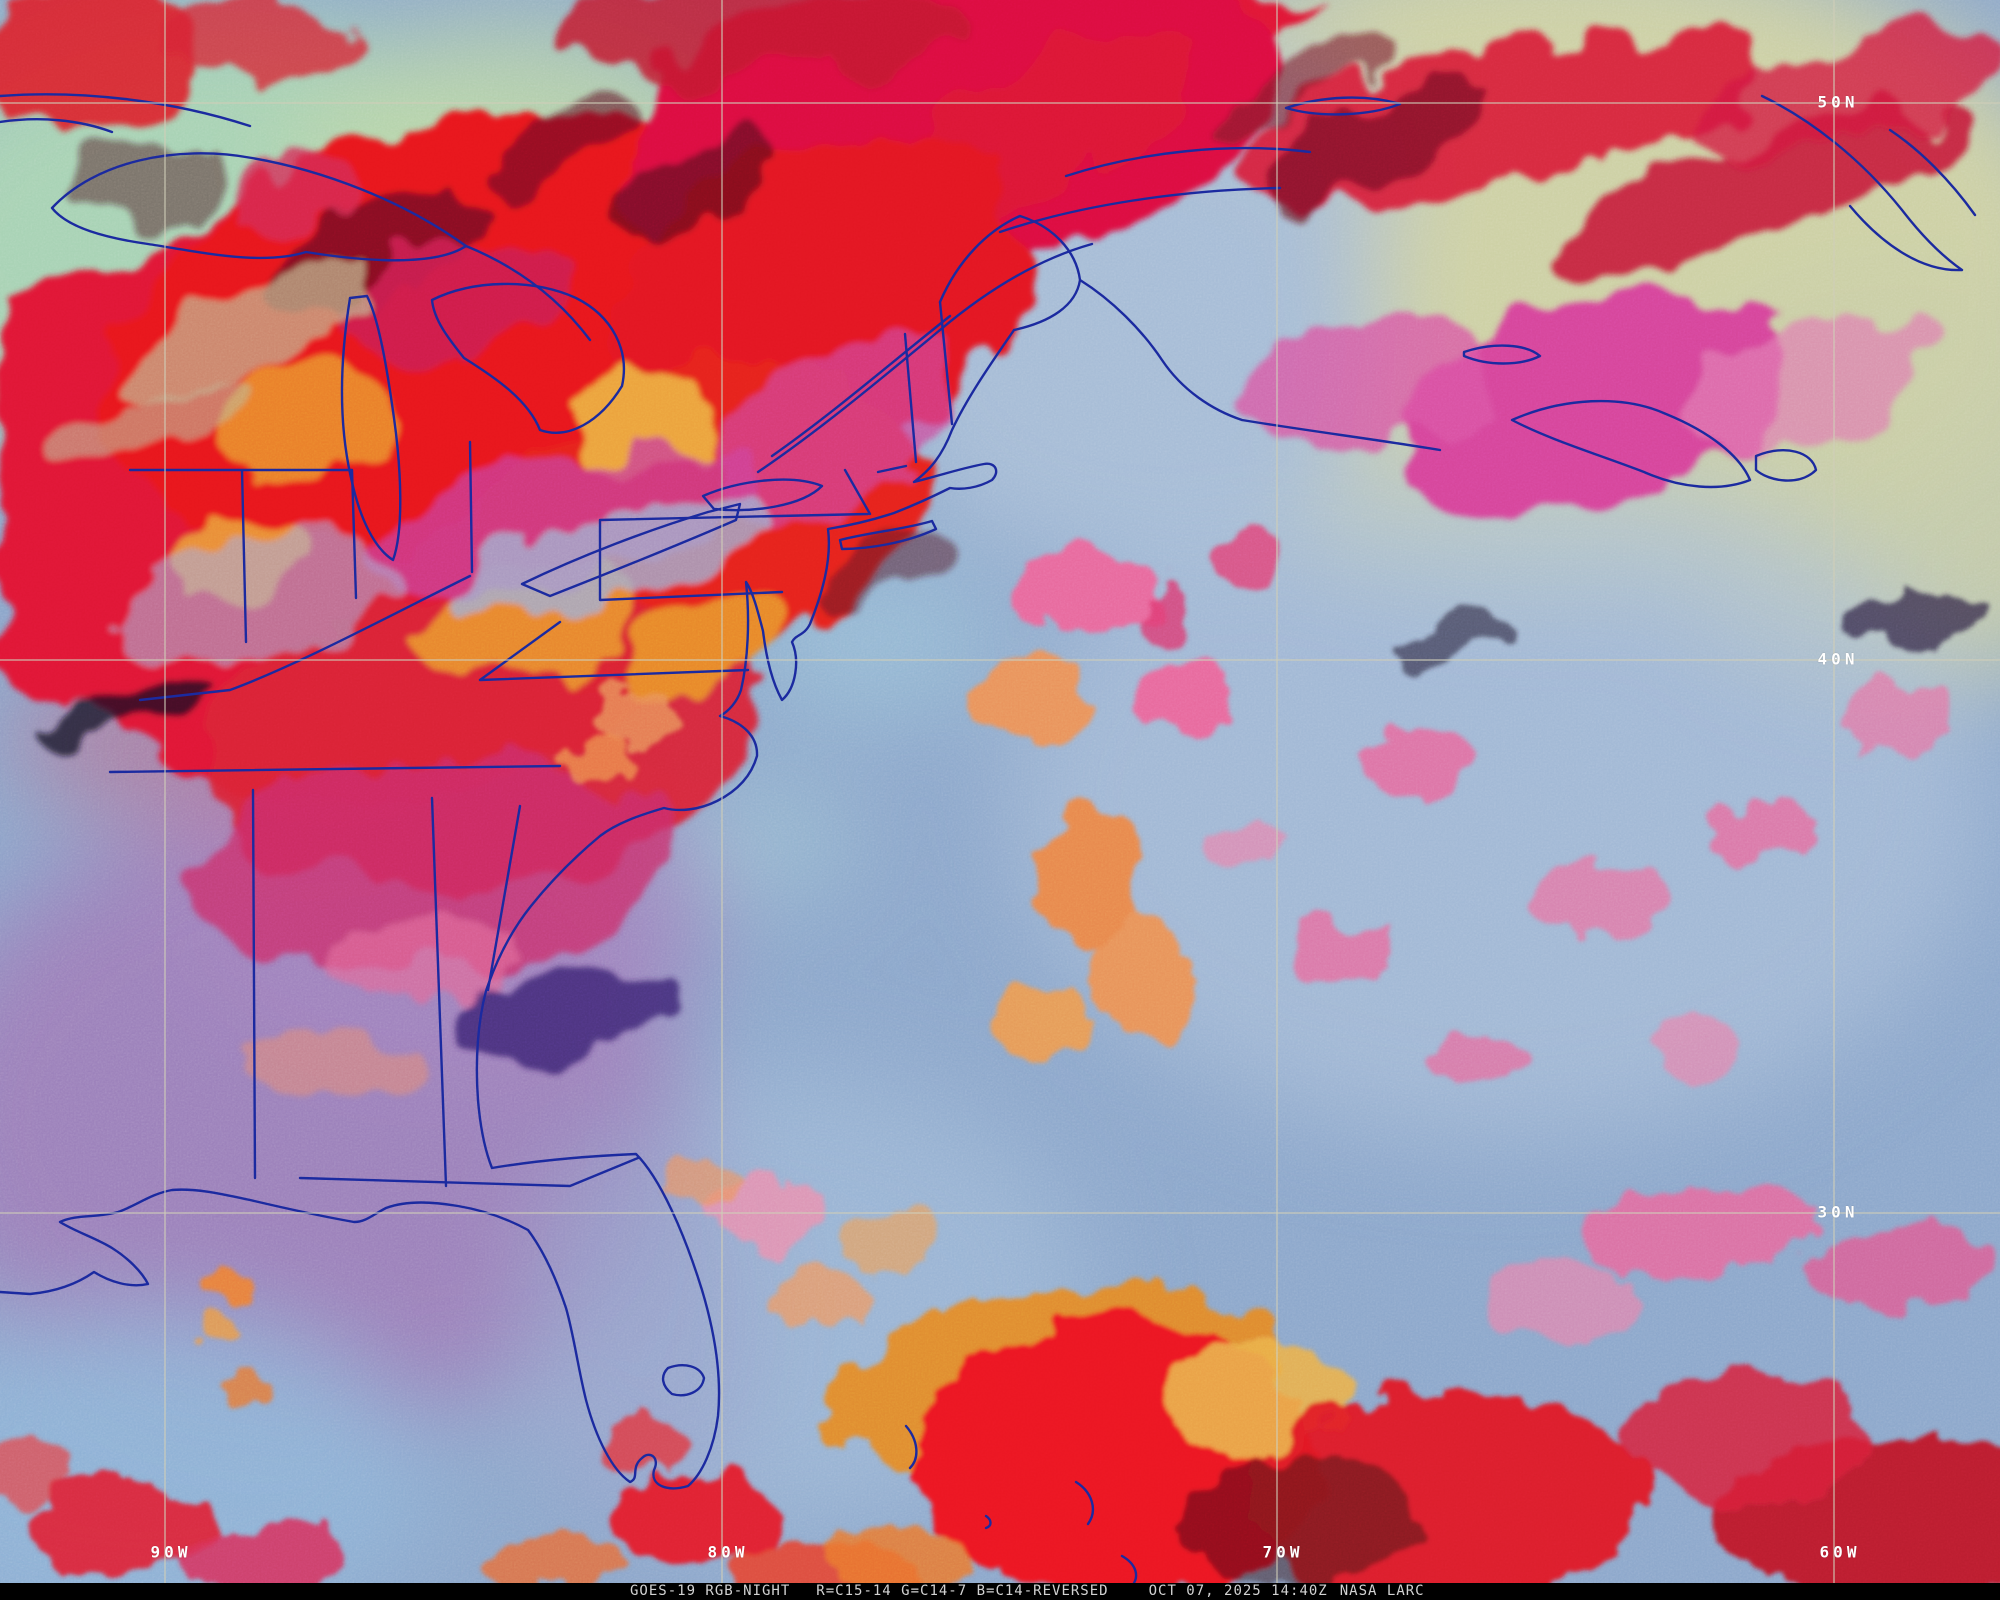 The height and width of the screenshot is (1600, 2000). Describe the element at coordinates (962, 1591) in the screenshot. I see `channel-recipe: R=C15-14 G=C14-7 B=C14-REVERSED` at that location.